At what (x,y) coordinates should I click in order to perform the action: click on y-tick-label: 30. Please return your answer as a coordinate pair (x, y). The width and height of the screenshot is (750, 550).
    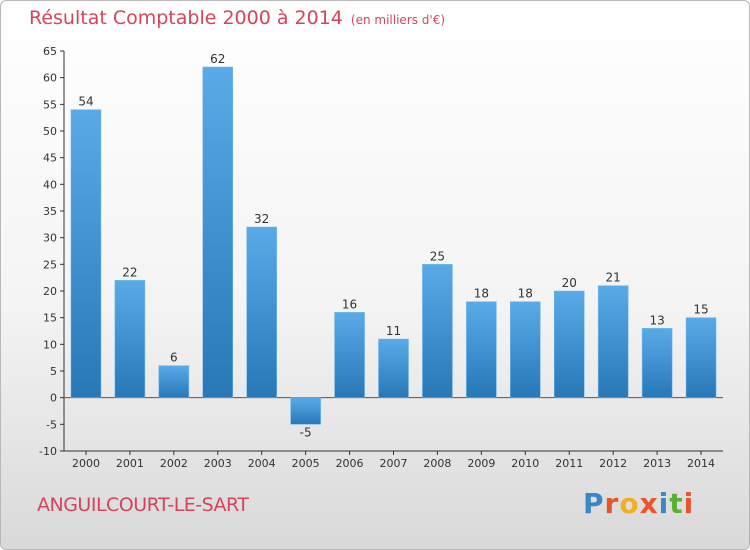
    Looking at the image, I should click on (50, 238).